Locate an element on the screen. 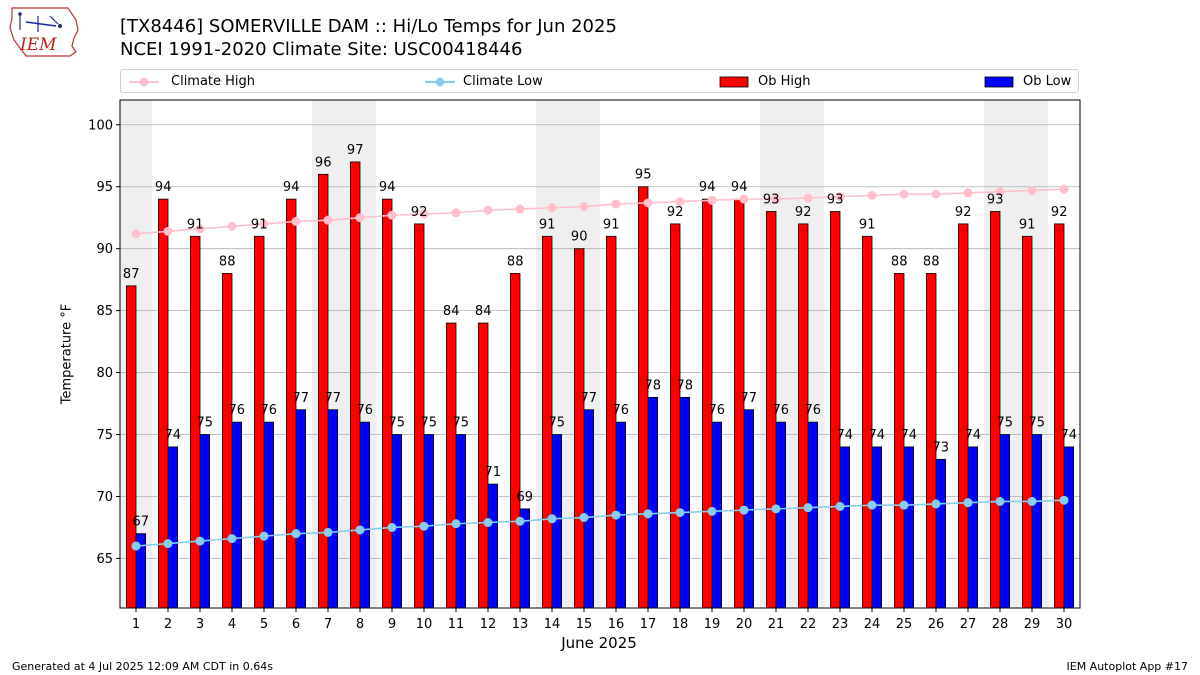  y-tick-label: 100 is located at coordinates (100, 125).